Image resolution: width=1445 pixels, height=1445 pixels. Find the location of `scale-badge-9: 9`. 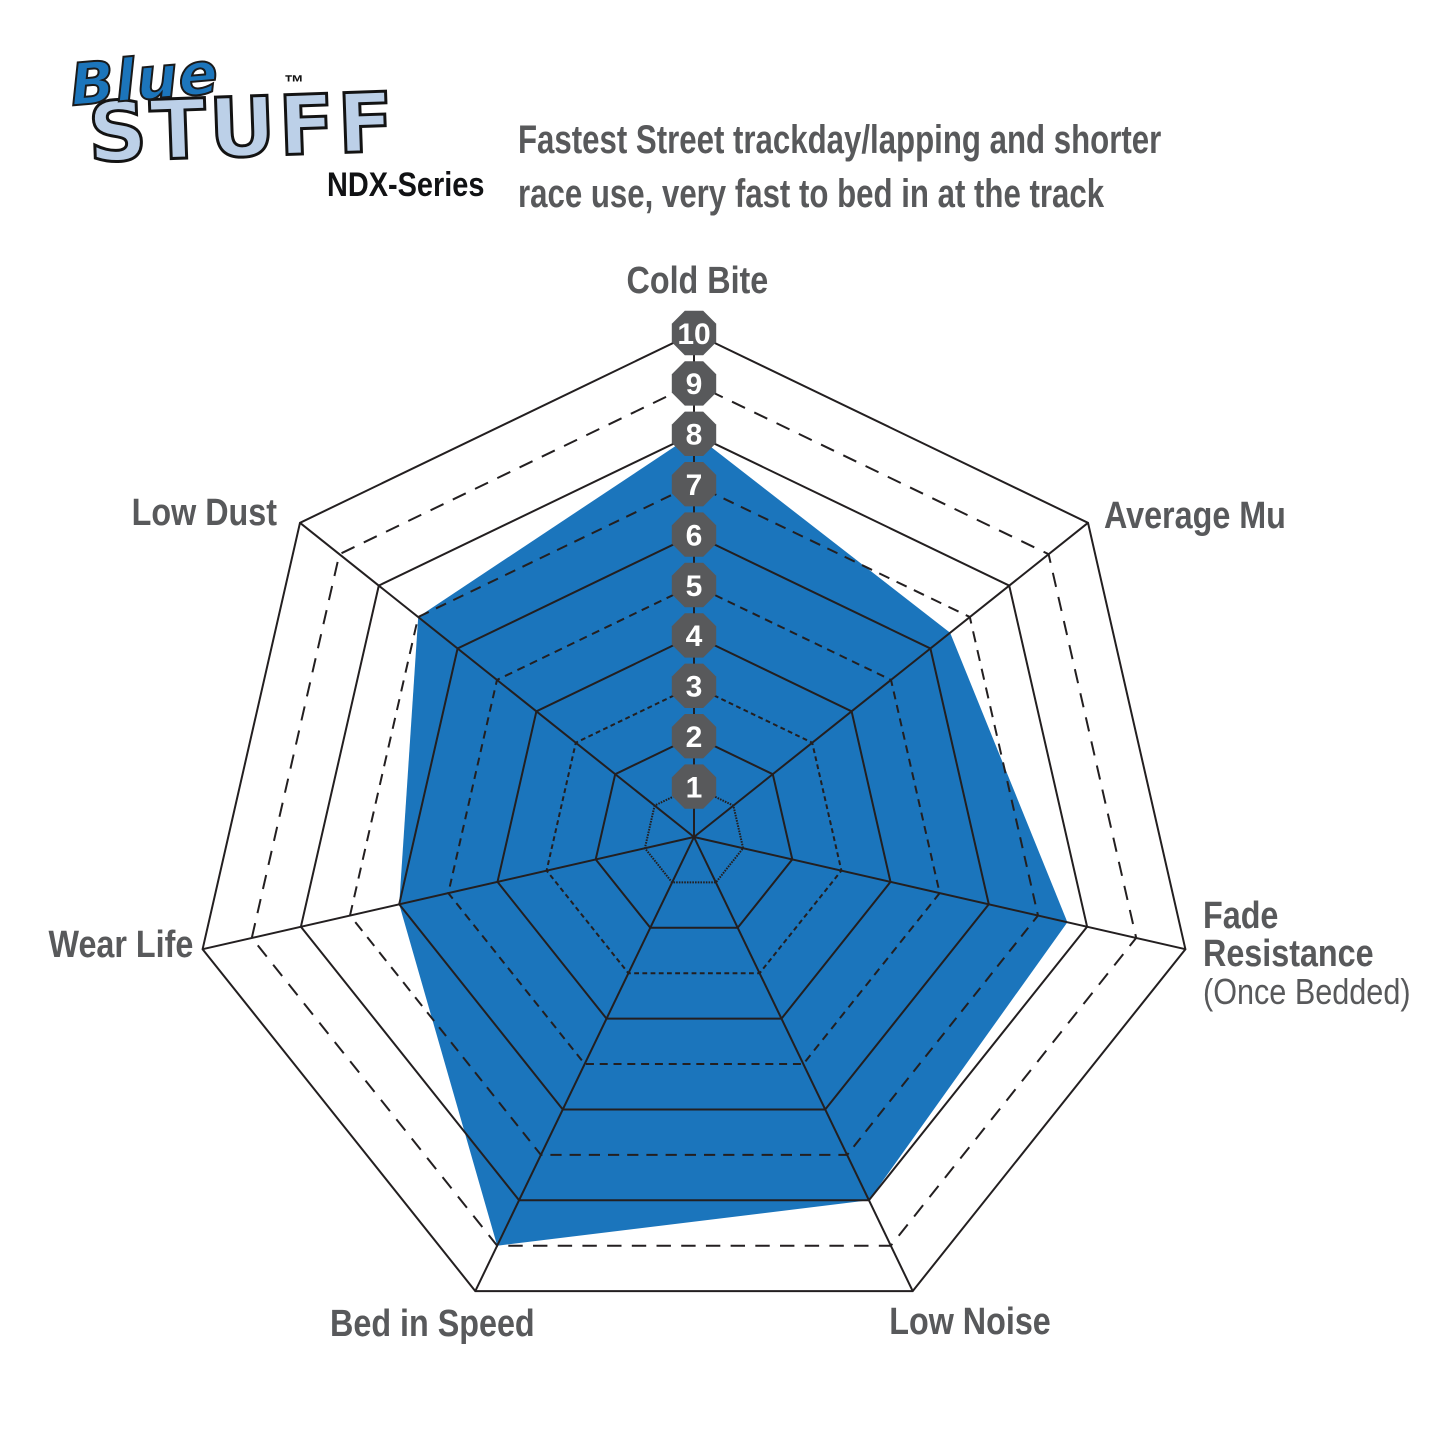

scale-badge-9: 9 is located at coordinates (694, 383).